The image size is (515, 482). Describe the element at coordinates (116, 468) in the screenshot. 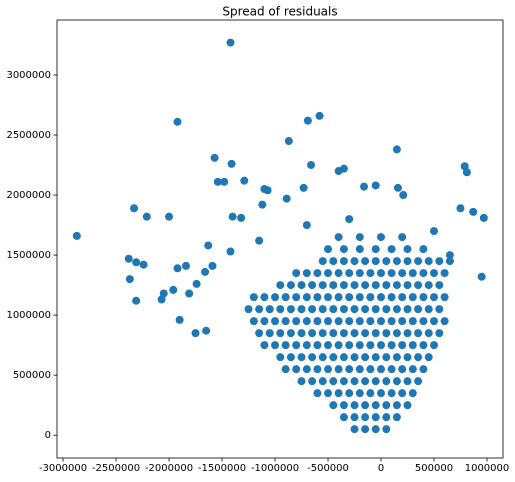

I see `x-tick-label: -2500000` at that location.